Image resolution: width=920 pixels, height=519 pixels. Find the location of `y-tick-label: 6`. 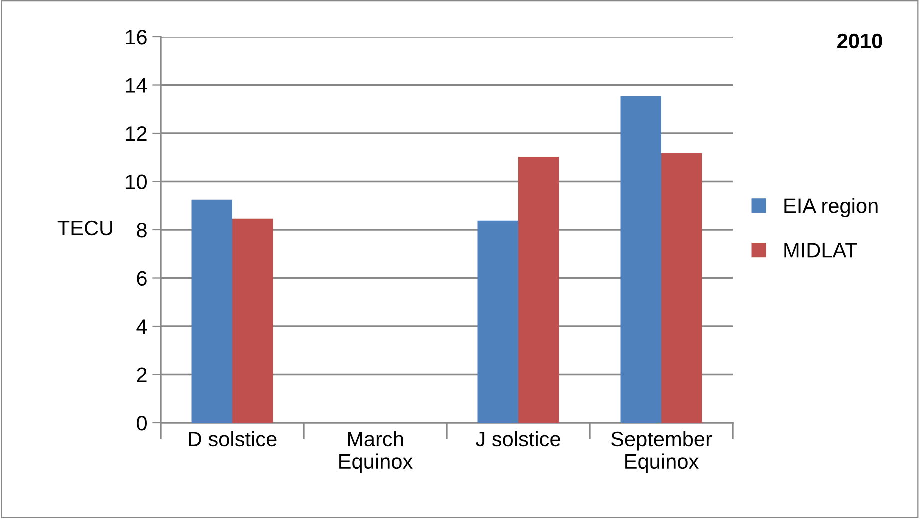

y-tick-label: 6 is located at coordinates (142, 278).